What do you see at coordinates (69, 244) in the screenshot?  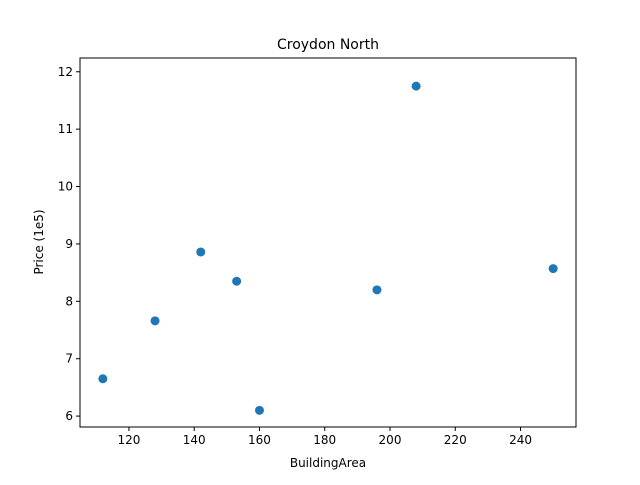 I see `y-tick-label: 9` at bounding box center [69, 244].